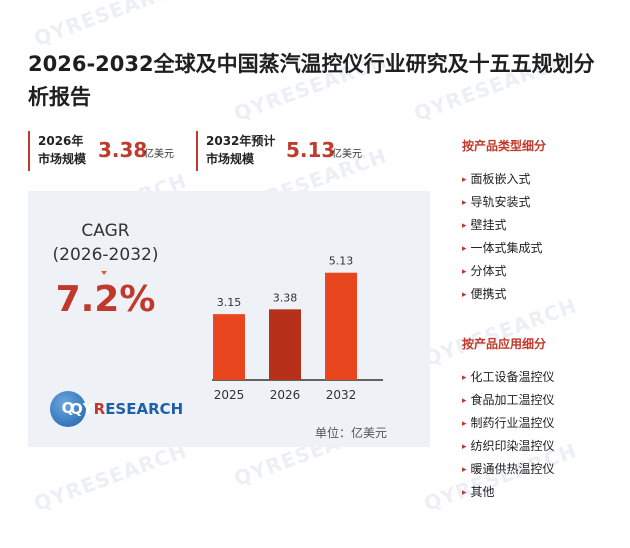  I want to click on kpi-2032-market-size: 2032年预计 市场规模 5.13 亿美元, so click(287, 151).